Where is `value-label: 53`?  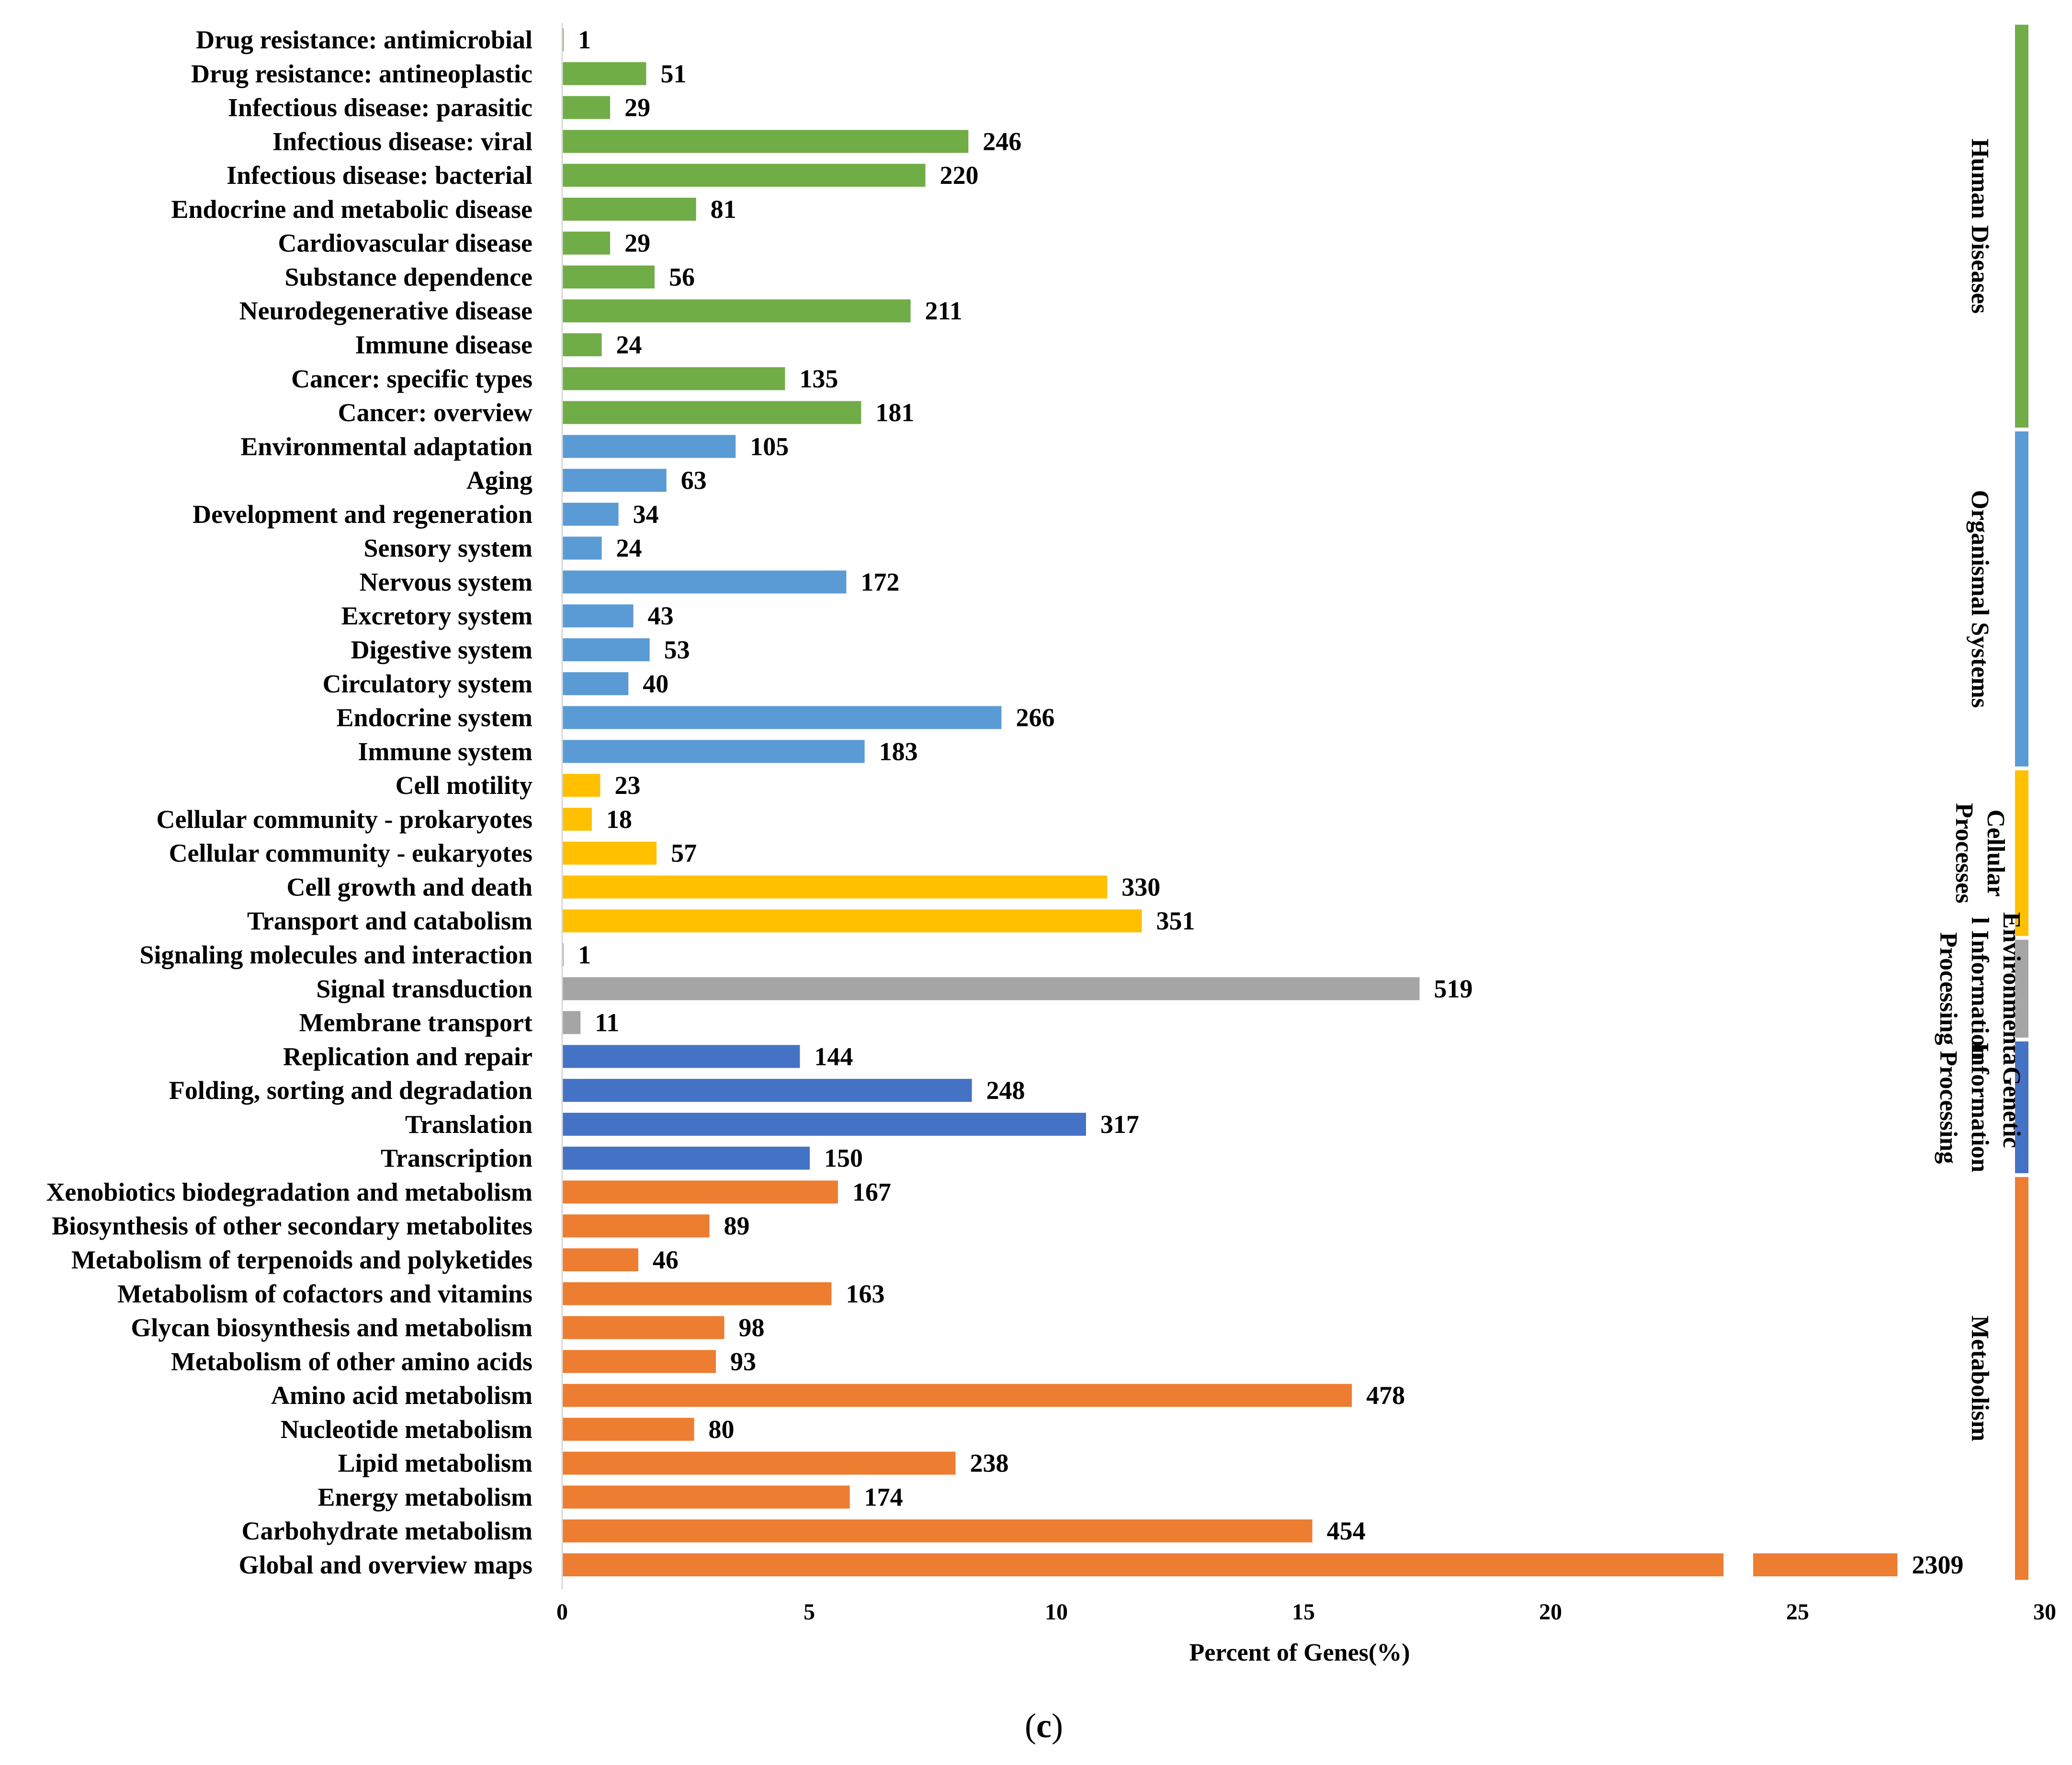
value-label: 53 is located at coordinates (677, 649).